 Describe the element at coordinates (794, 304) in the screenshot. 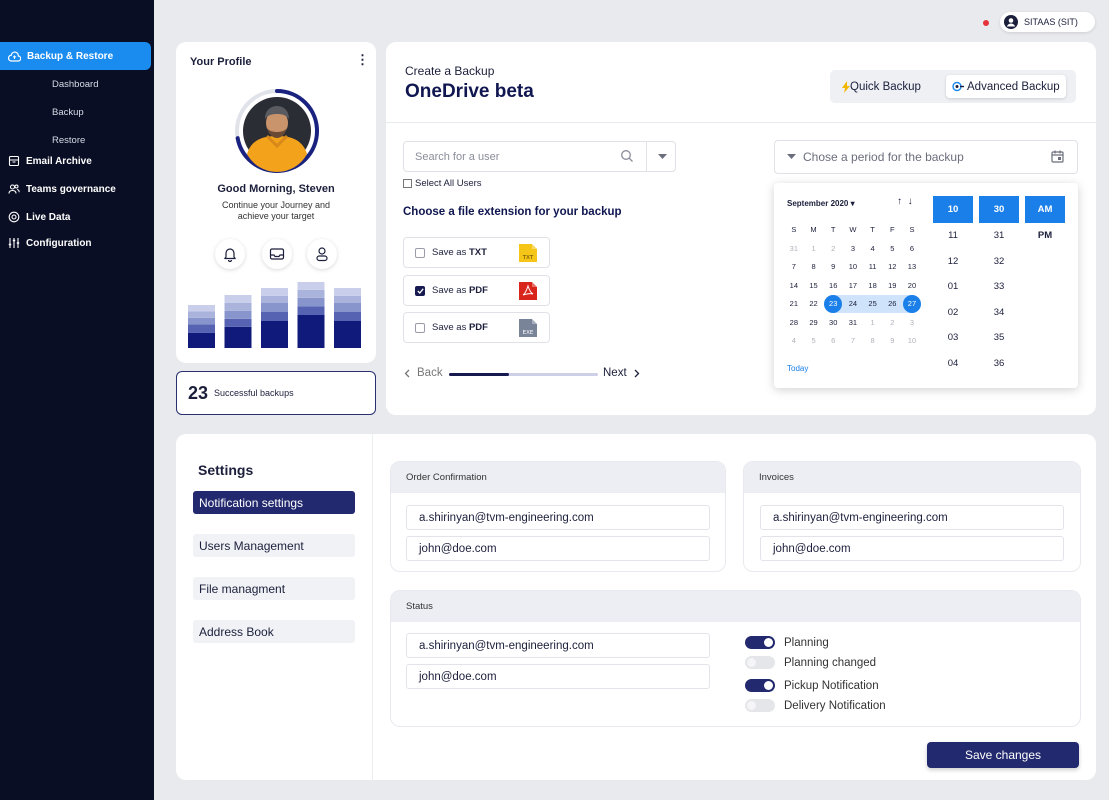

I see `calendar-day: 21` at that location.